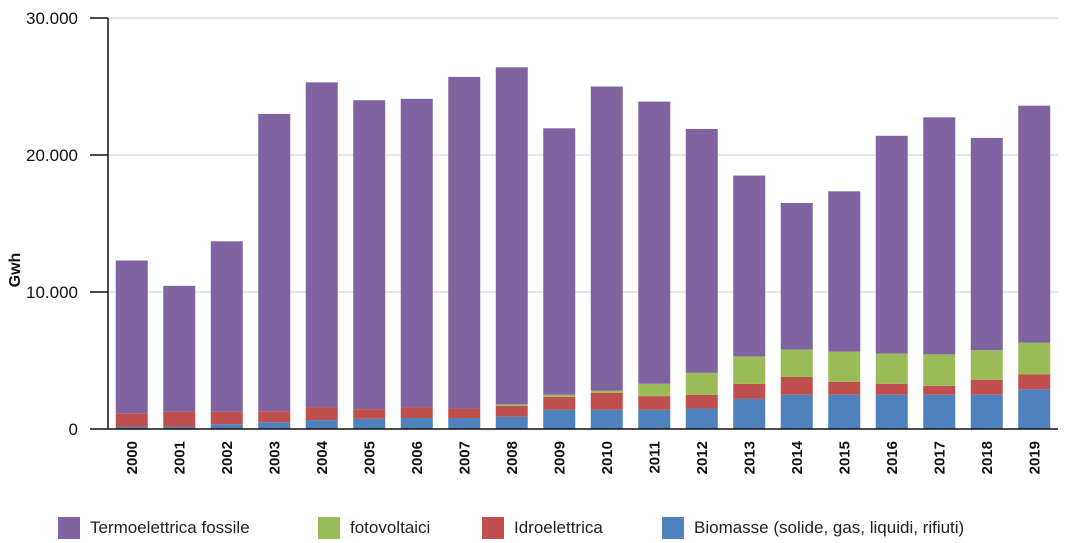 Image resolution: width=1070 pixels, height=543 pixels. What do you see at coordinates (417, 457) in the screenshot?
I see `x-tick-label: 2006` at bounding box center [417, 457].